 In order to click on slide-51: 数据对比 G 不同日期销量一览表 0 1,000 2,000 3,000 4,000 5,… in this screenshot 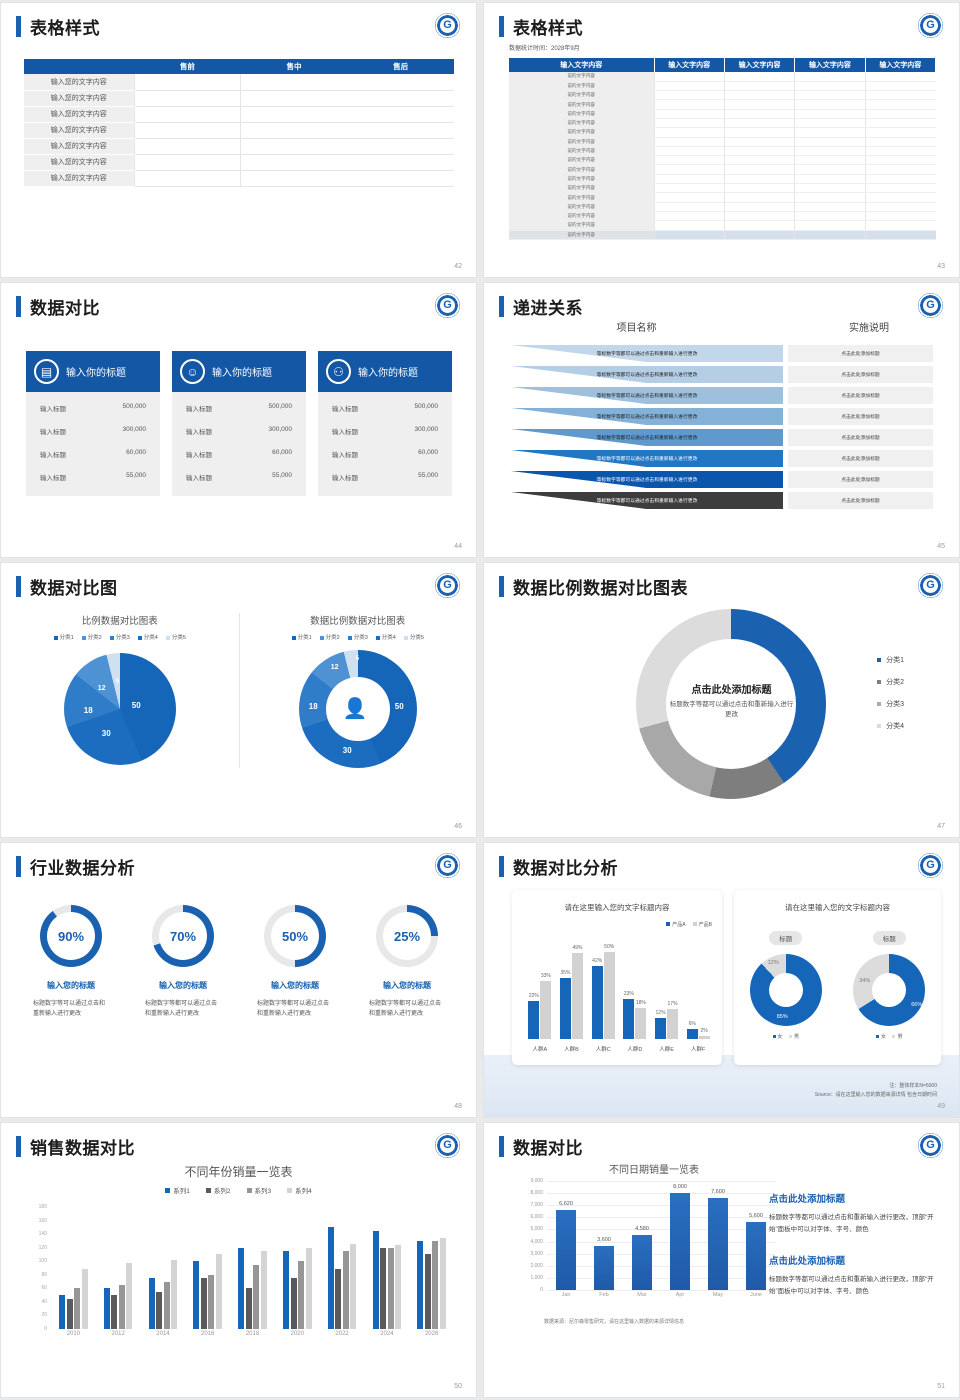, I will do `click(721, 1260)`.